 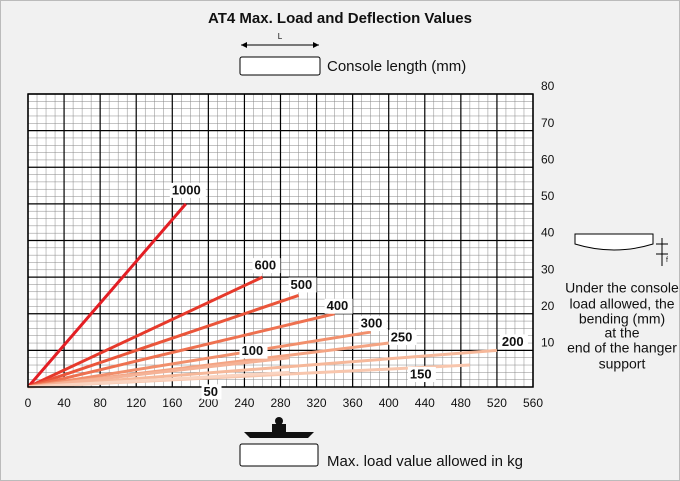 I want to click on x-tick-label: 360, so click(x=353, y=403).